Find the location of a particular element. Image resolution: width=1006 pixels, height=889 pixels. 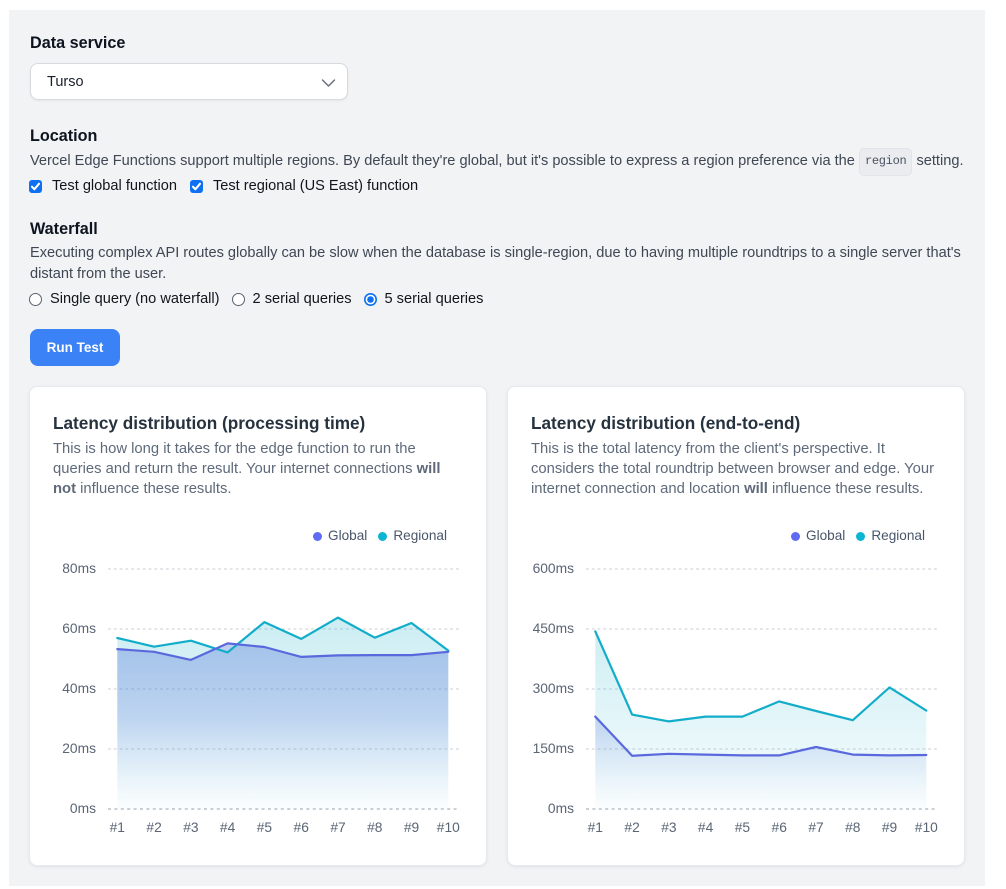

svg-text: 600ms is located at coordinates (554, 568).